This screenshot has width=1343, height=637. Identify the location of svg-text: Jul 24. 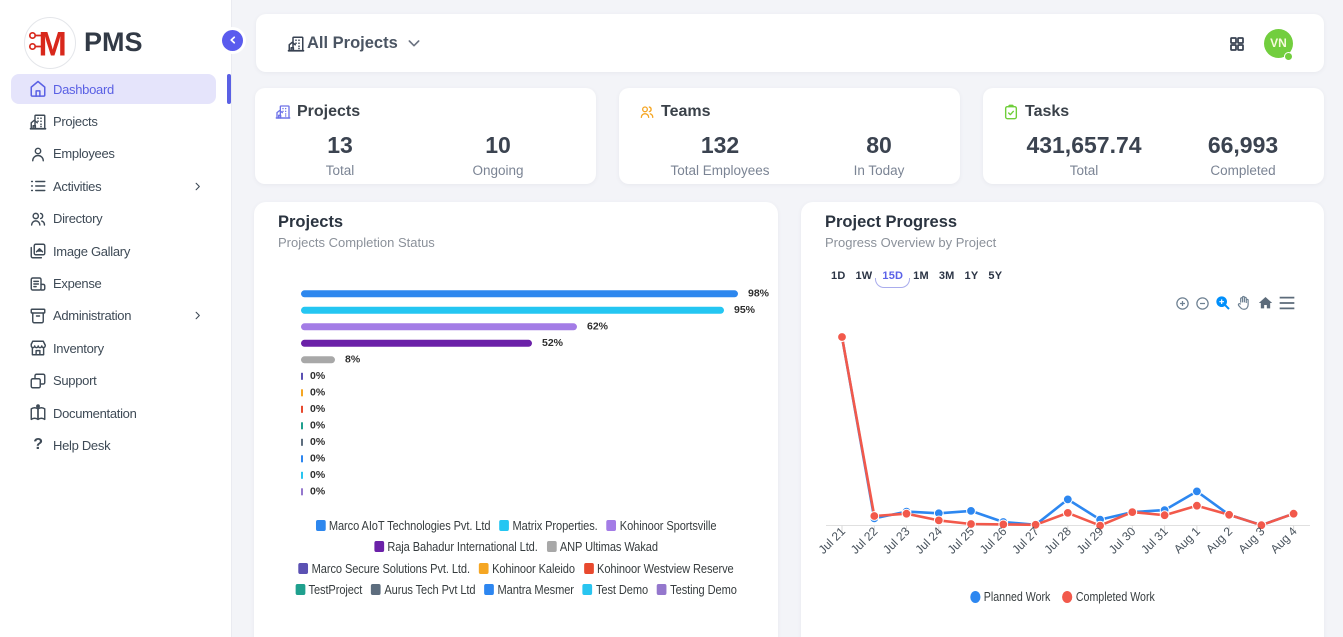
(928, 540).